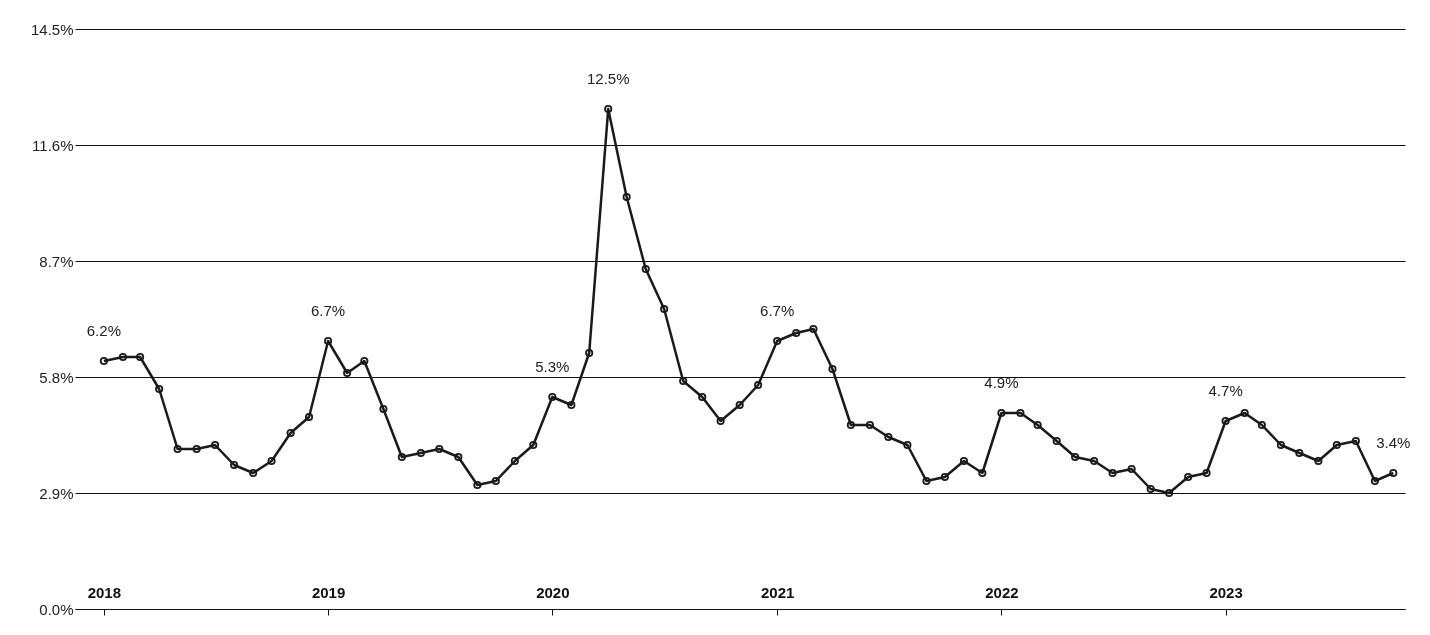 This screenshot has width=1430, height=635. I want to click on data-label: 5.3%, so click(552, 366).